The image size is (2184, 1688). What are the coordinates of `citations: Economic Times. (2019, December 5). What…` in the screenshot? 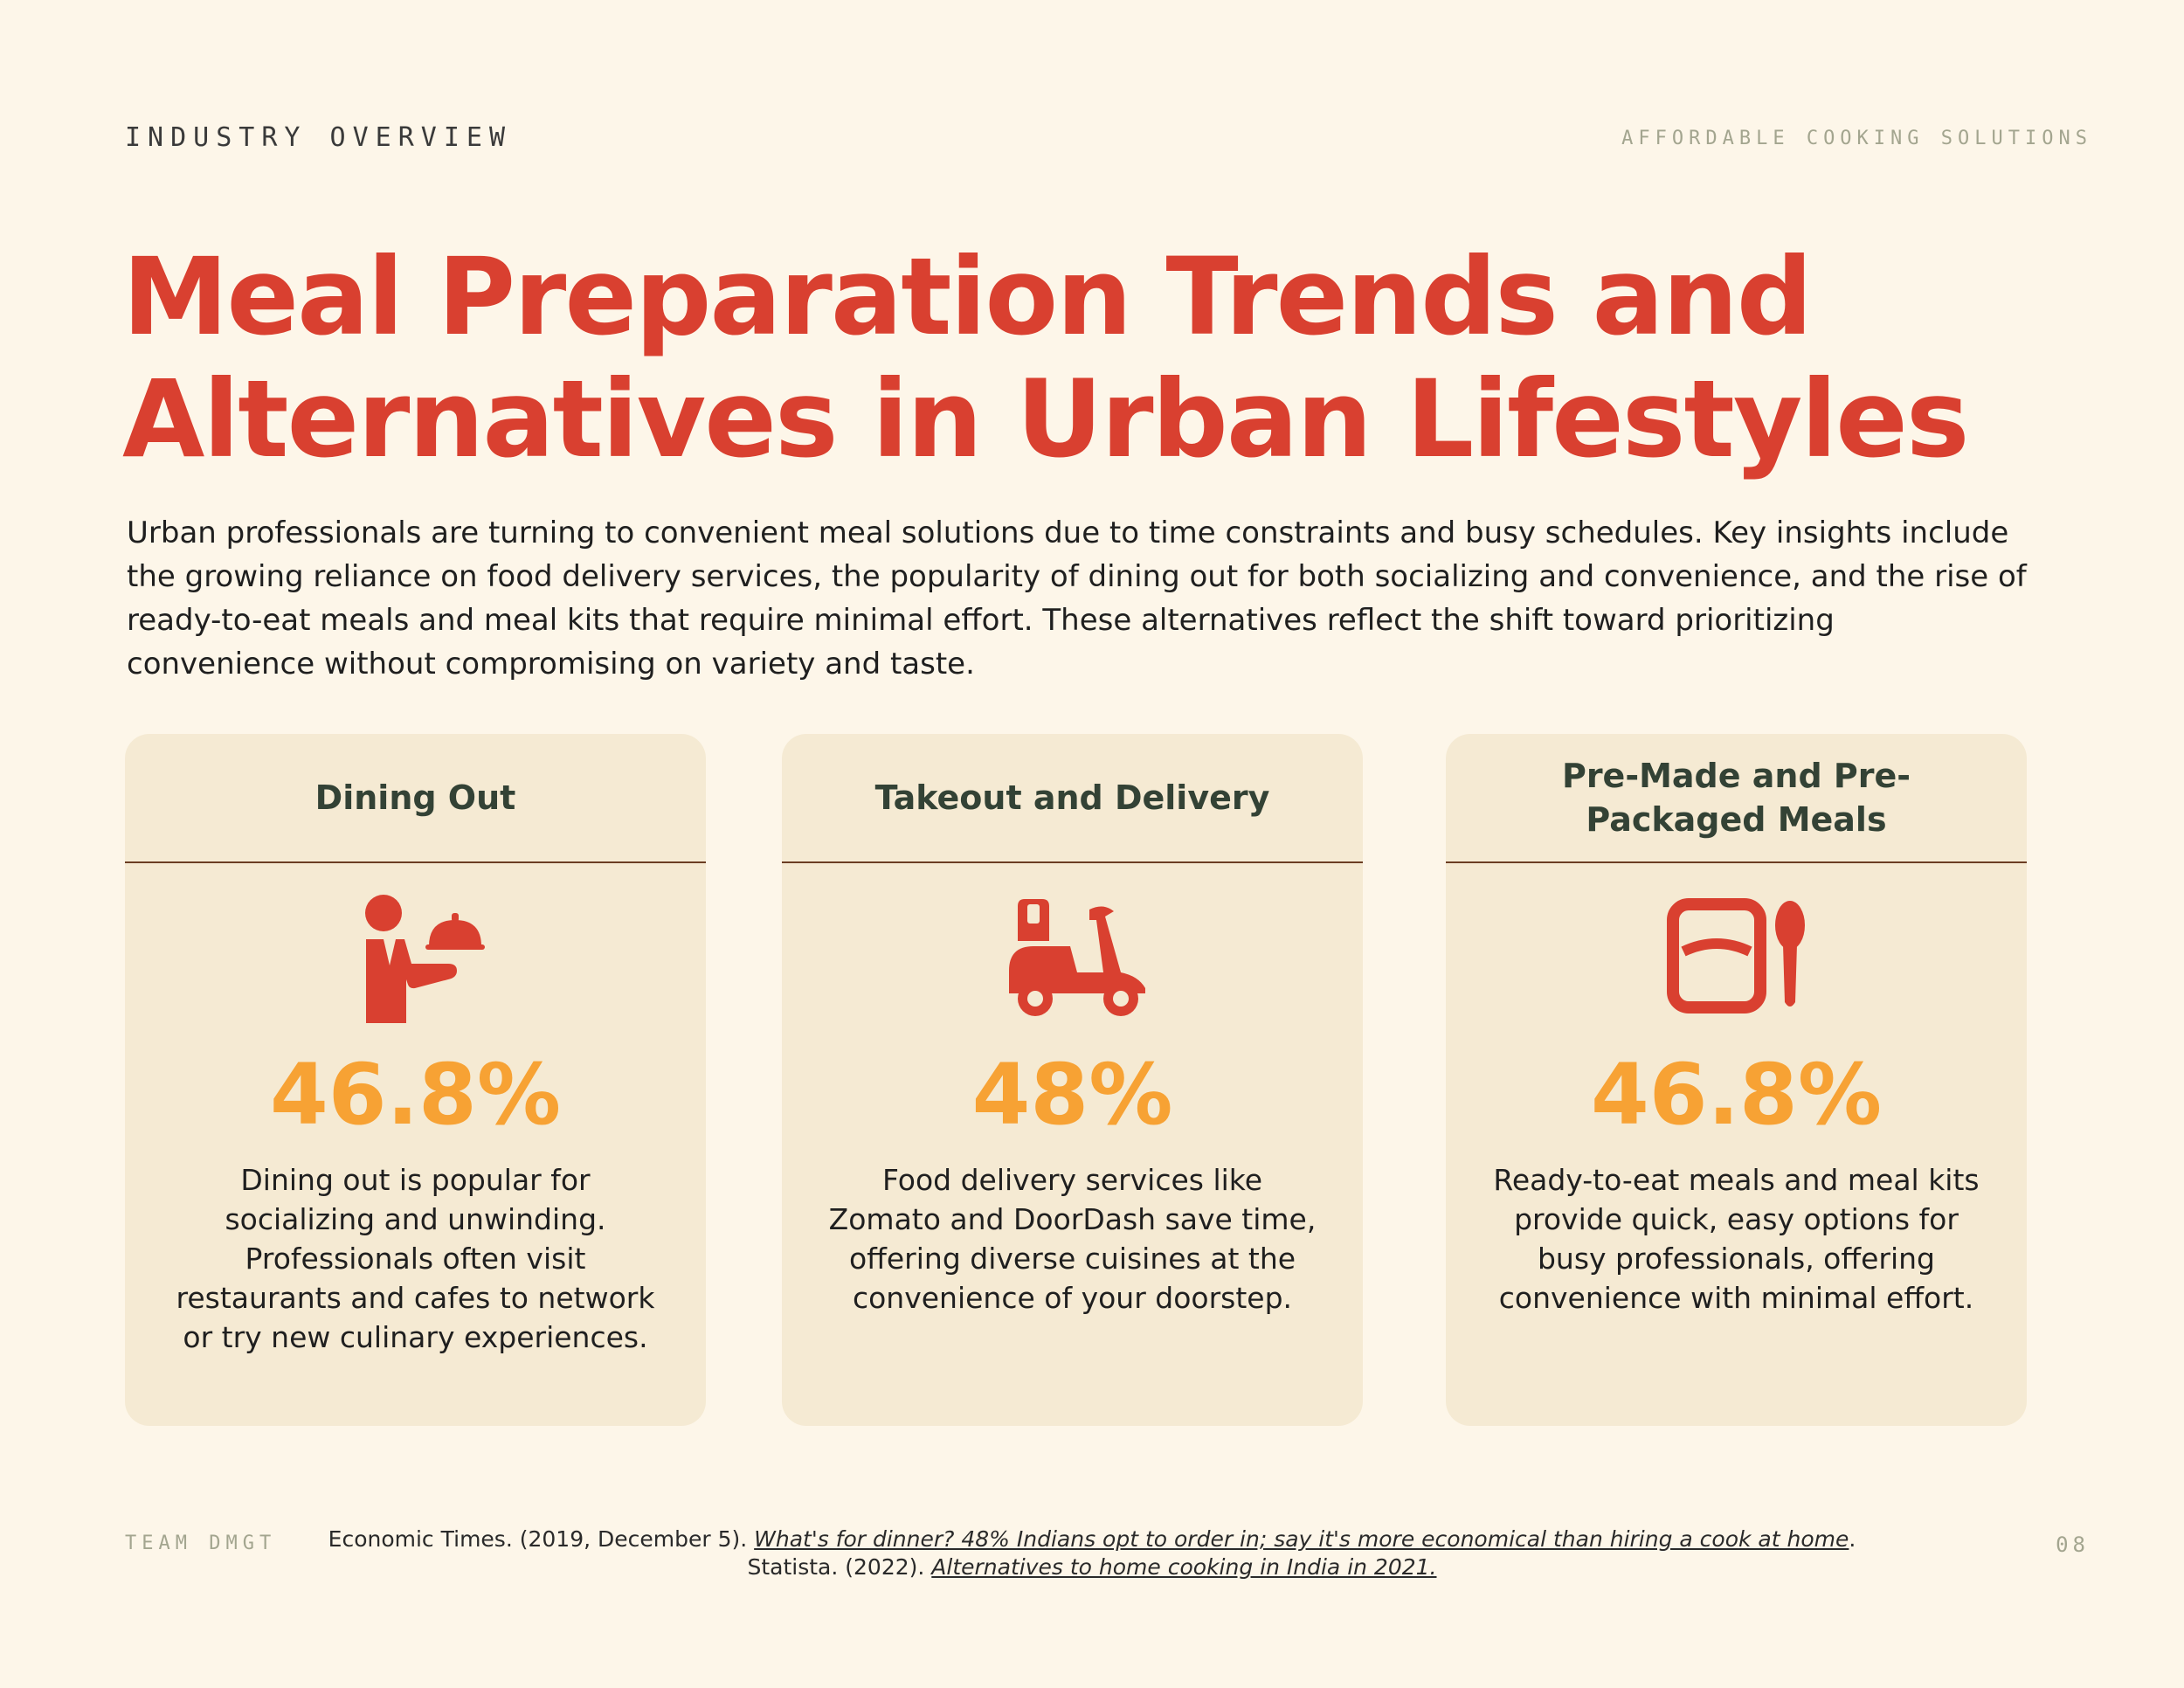 It's located at (1092, 1553).